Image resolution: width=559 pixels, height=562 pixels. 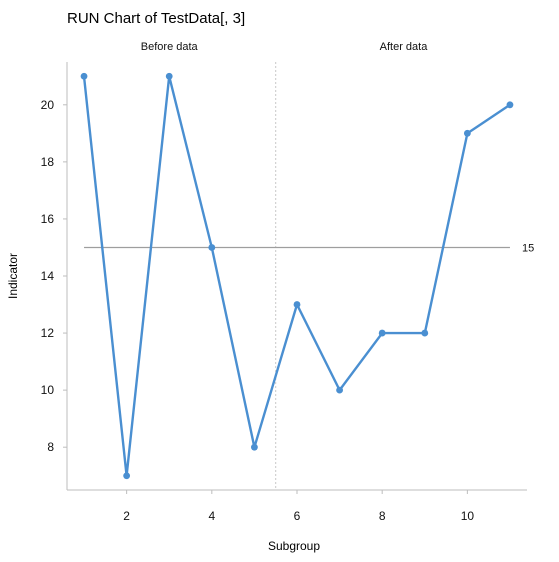 I want to click on y-tick-label: 12, so click(x=48, y=333).